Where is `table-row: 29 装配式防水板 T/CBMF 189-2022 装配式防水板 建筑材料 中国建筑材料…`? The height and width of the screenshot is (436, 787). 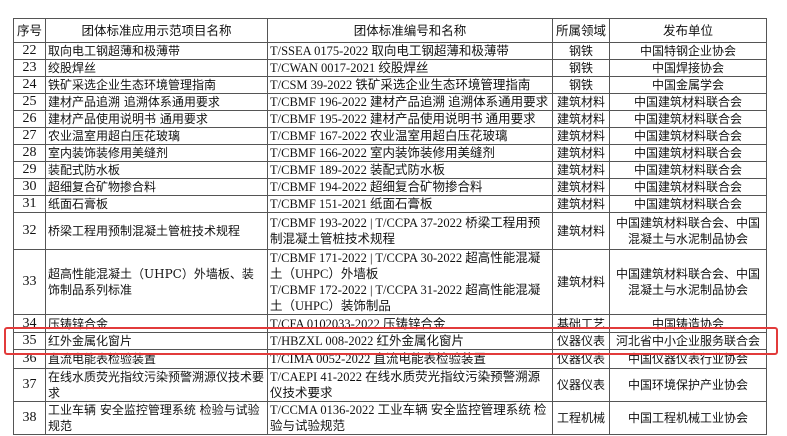
table-row: 29 装配式防水板 T/CBMF 189-2022 装配式防水板 建筑材料 中国建筑材料… is located at coordinates (390, 170).